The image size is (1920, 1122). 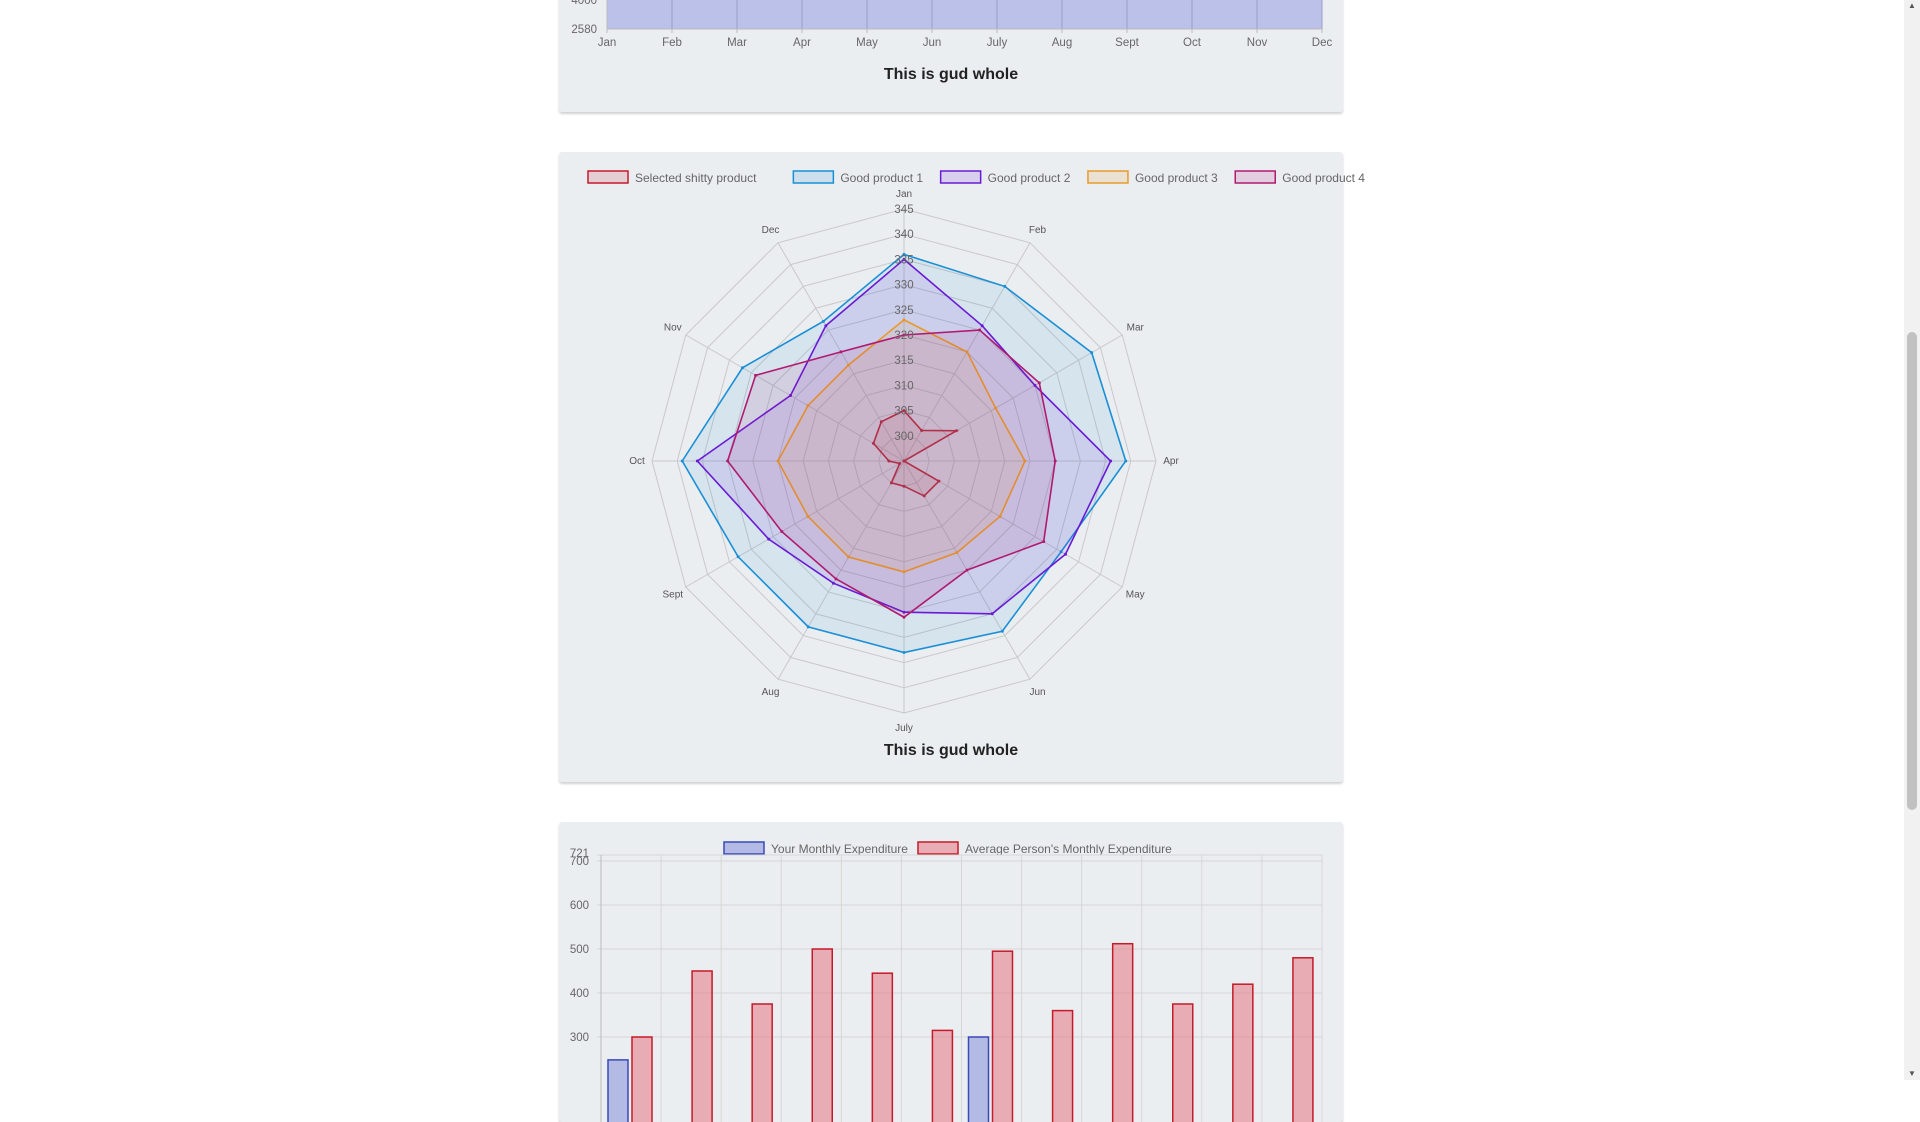 What do you see at coordinates (903, 260) in the screenshot?
I see `radar-tick-label: 335` at bounding box center [903, 260].